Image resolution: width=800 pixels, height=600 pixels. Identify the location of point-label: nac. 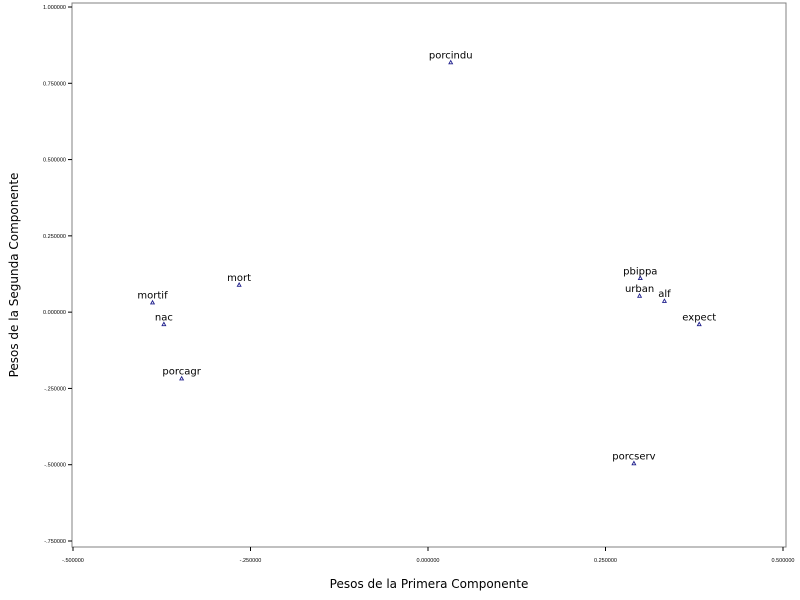
(164, 317).